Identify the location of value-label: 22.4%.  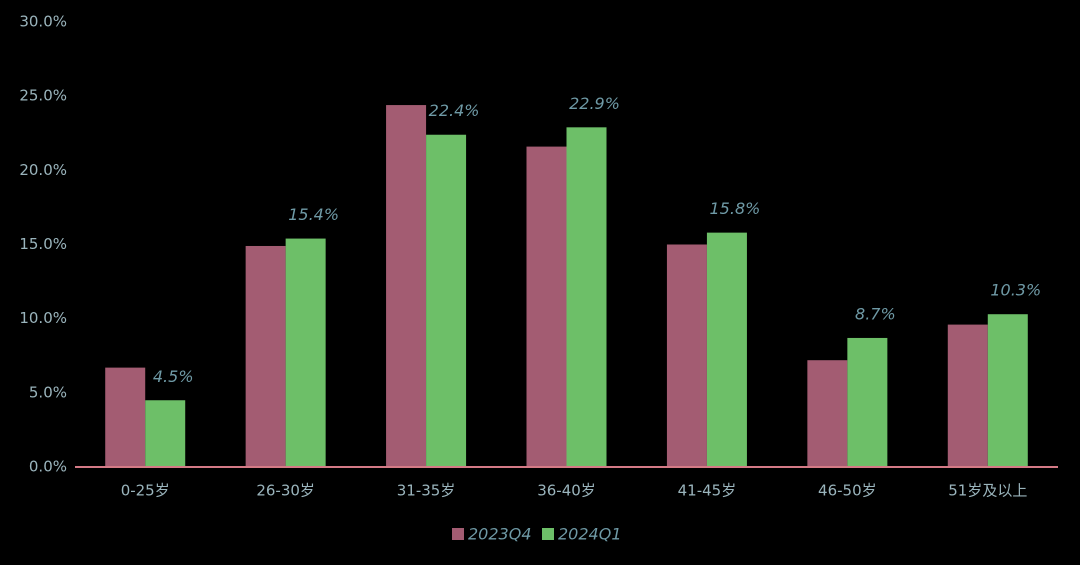
(454, 110).